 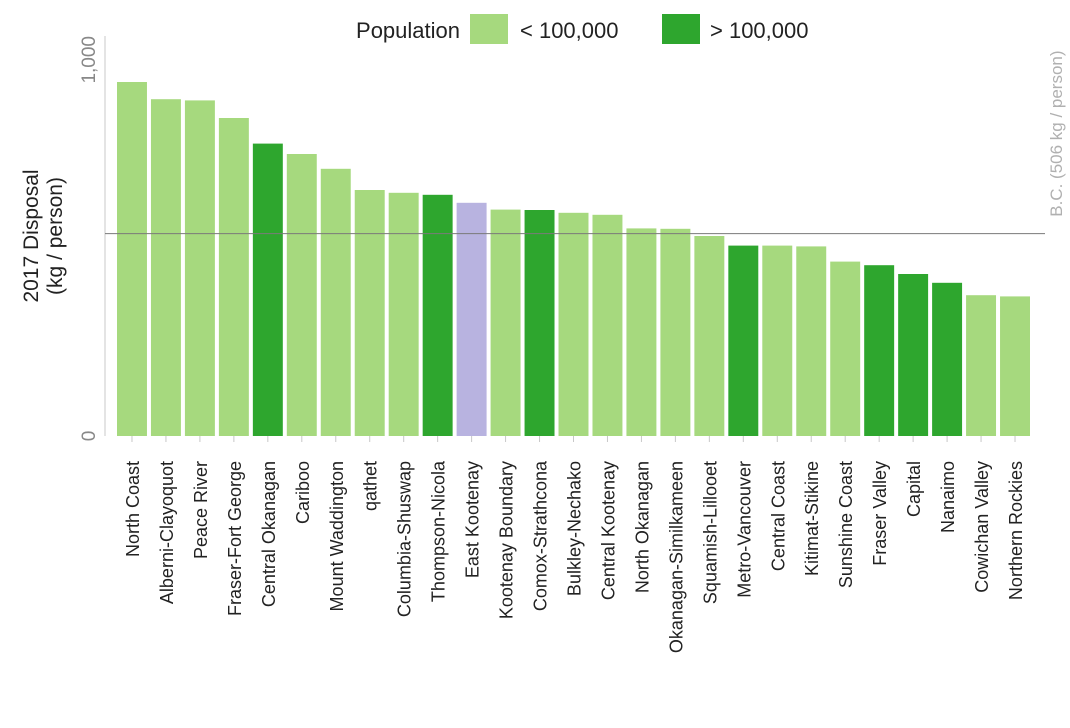 I want to click on y-axis-title: 2017 Disposal (kg / person), so click(x=43, y=235).